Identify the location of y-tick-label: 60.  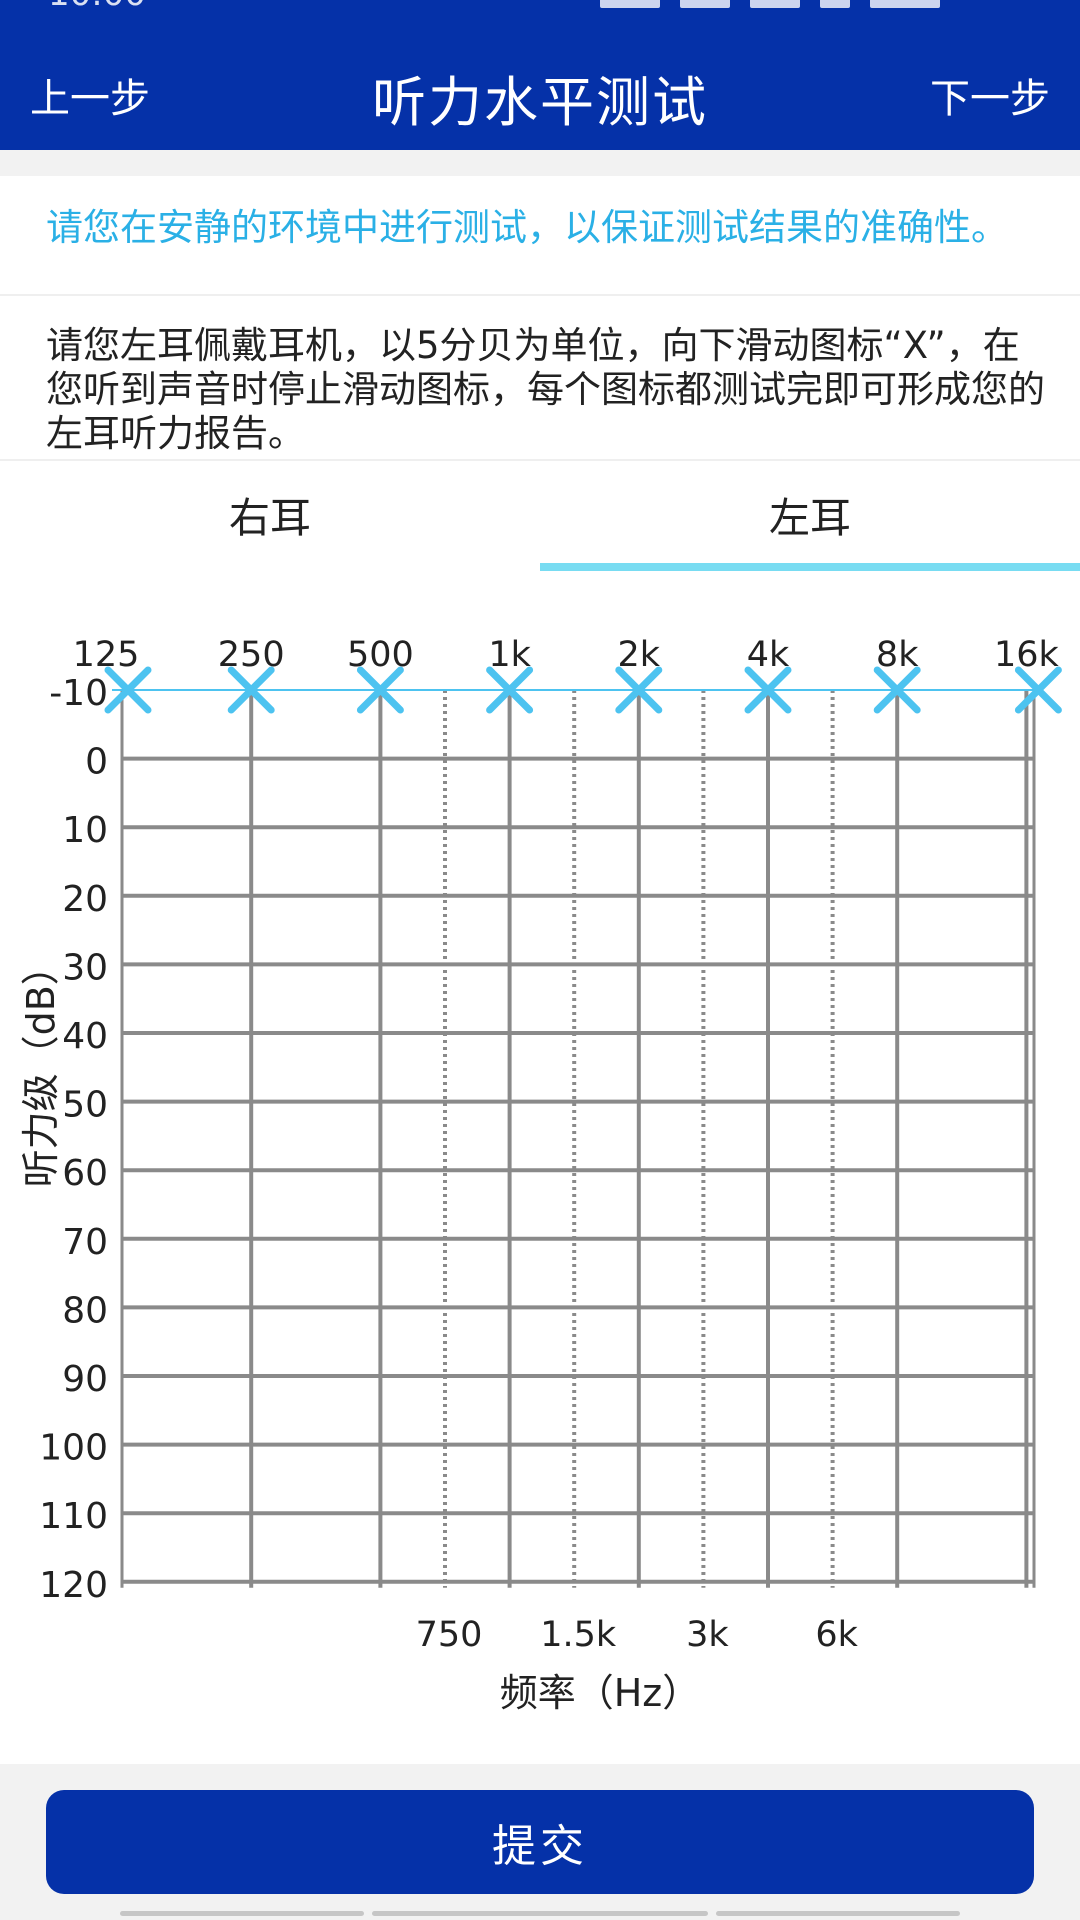
(85, 1173).